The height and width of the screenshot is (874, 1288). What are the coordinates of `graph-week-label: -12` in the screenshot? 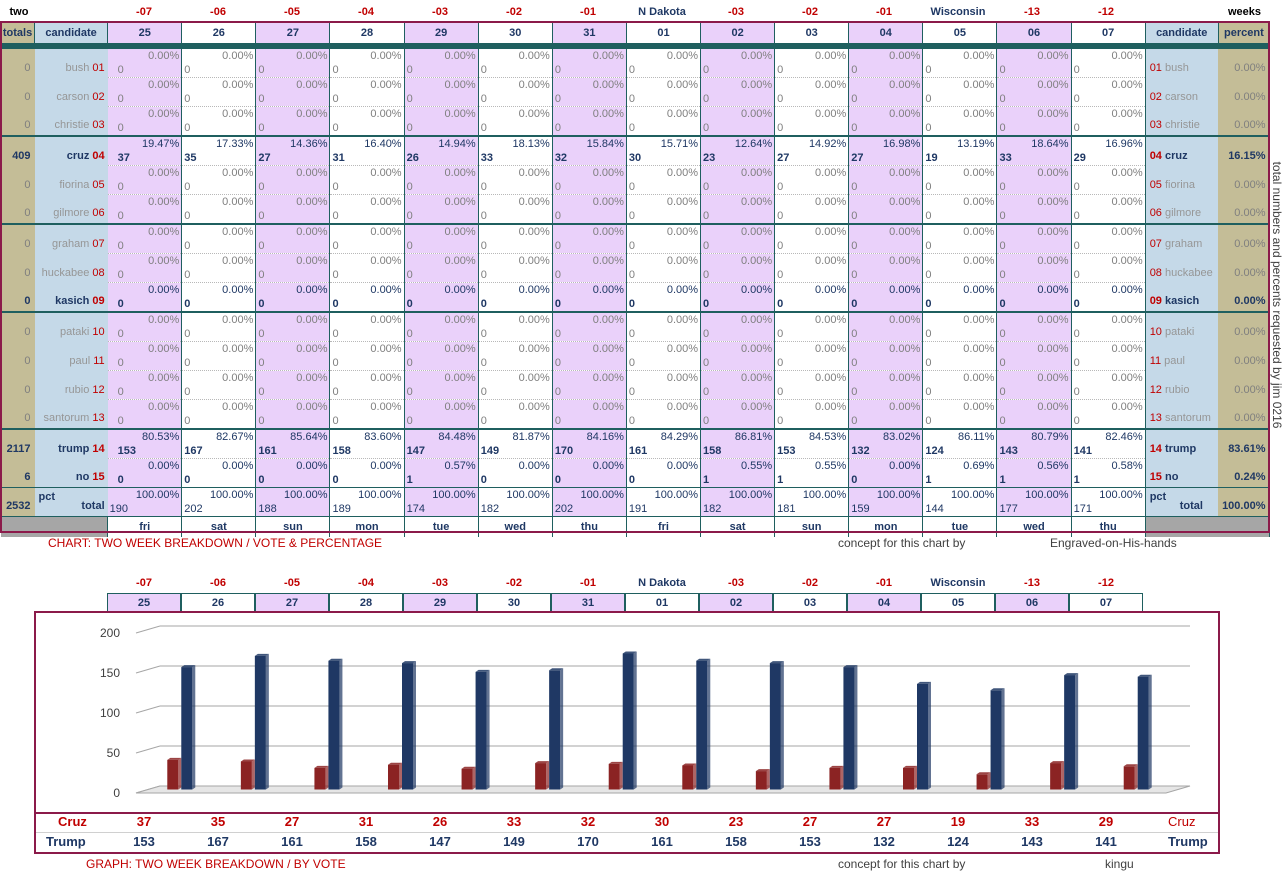 It's located at (1106, 583).